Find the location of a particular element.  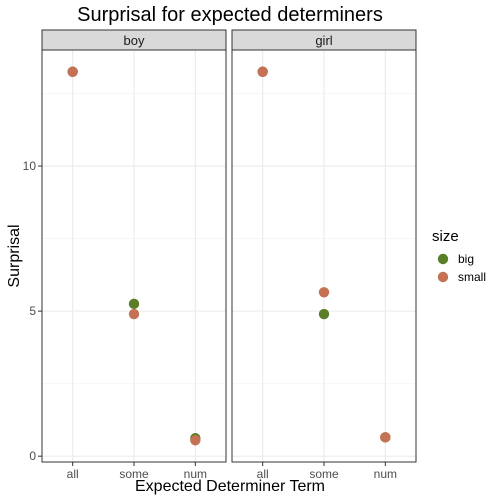

x-axis-title: Expected Determiner Term is located at coordinates (230, 486).